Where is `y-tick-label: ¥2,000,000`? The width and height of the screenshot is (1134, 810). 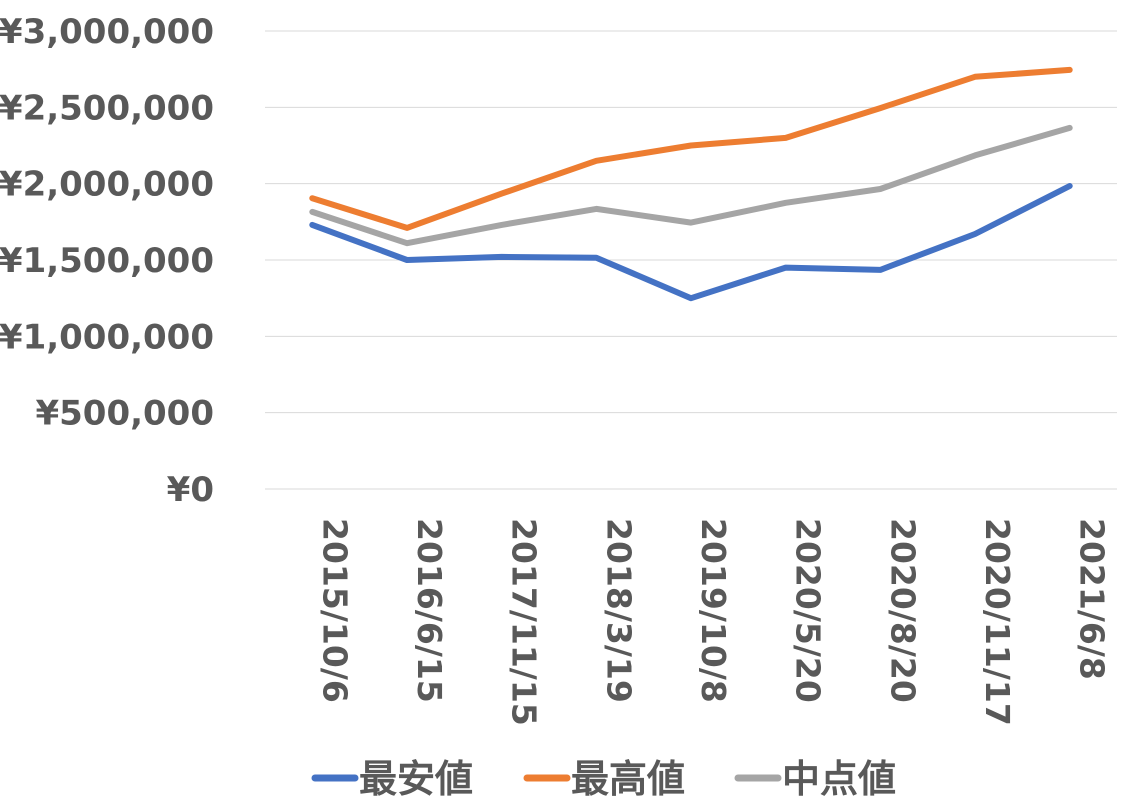 y-tick-label: ¥2,000,000 is located at coordinates (107, 185).